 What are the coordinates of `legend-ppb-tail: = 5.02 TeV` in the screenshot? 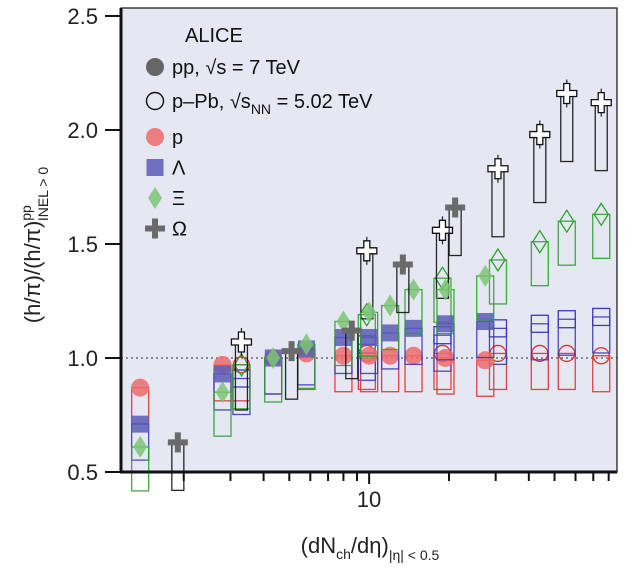 It's located at (322, 102).